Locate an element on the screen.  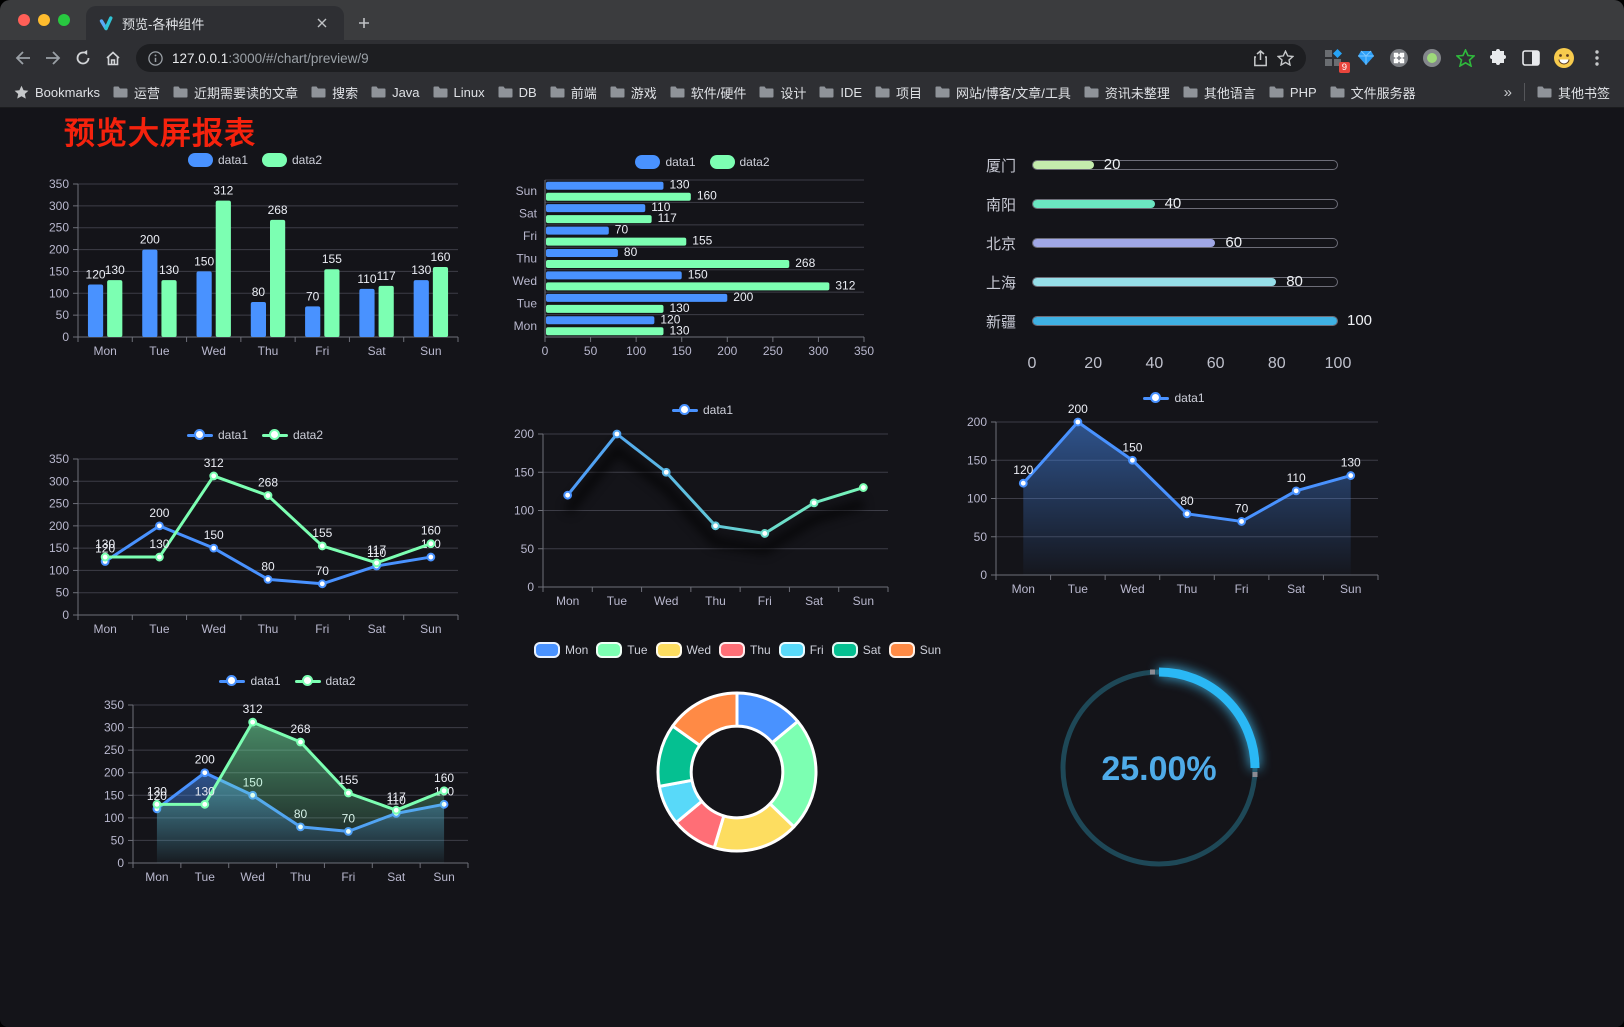
progress-row-上海: 上海 80 is located at coordinates (1174, 282).